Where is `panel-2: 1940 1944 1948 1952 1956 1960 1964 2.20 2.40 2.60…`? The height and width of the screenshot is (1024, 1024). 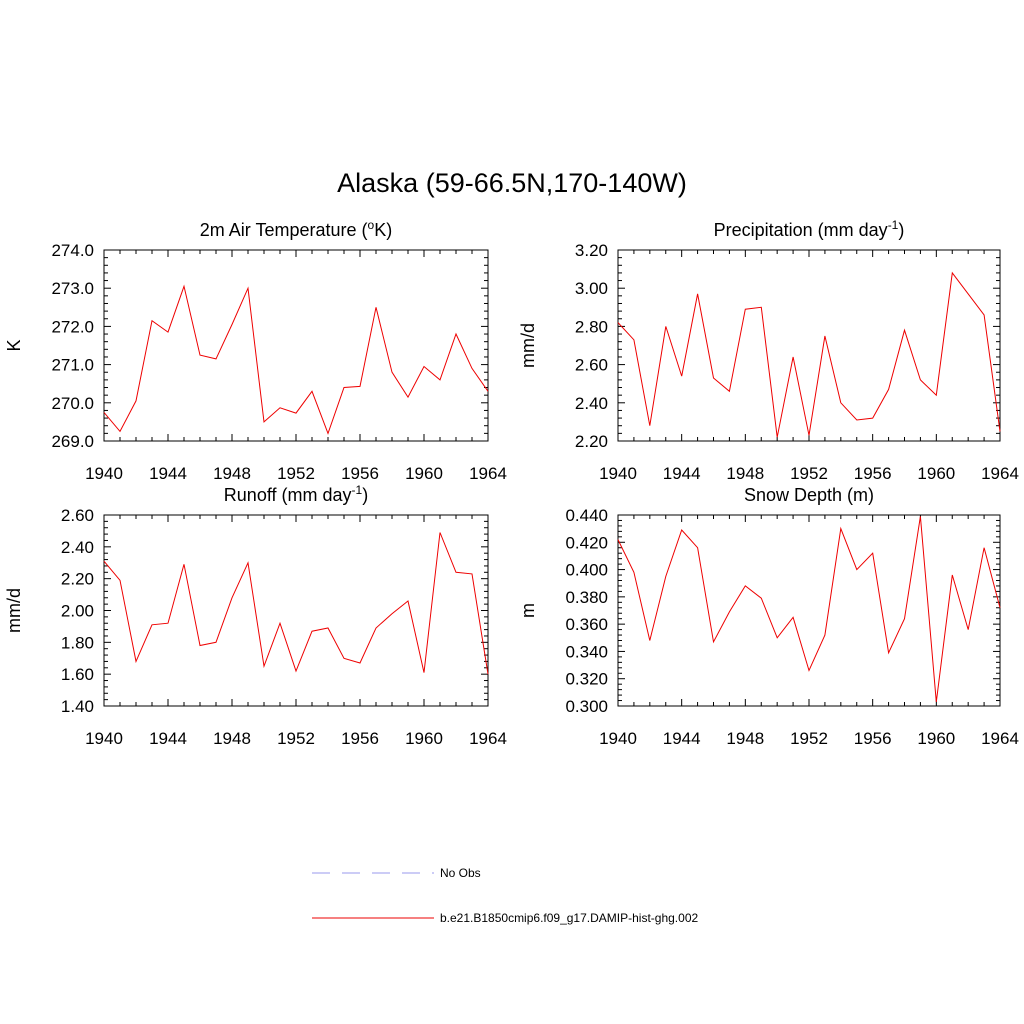 panel-2: 1940 1944 1948 1952 1956 1960 1964 2.20 2.40 2.60… is located at coordinates (768, 350).